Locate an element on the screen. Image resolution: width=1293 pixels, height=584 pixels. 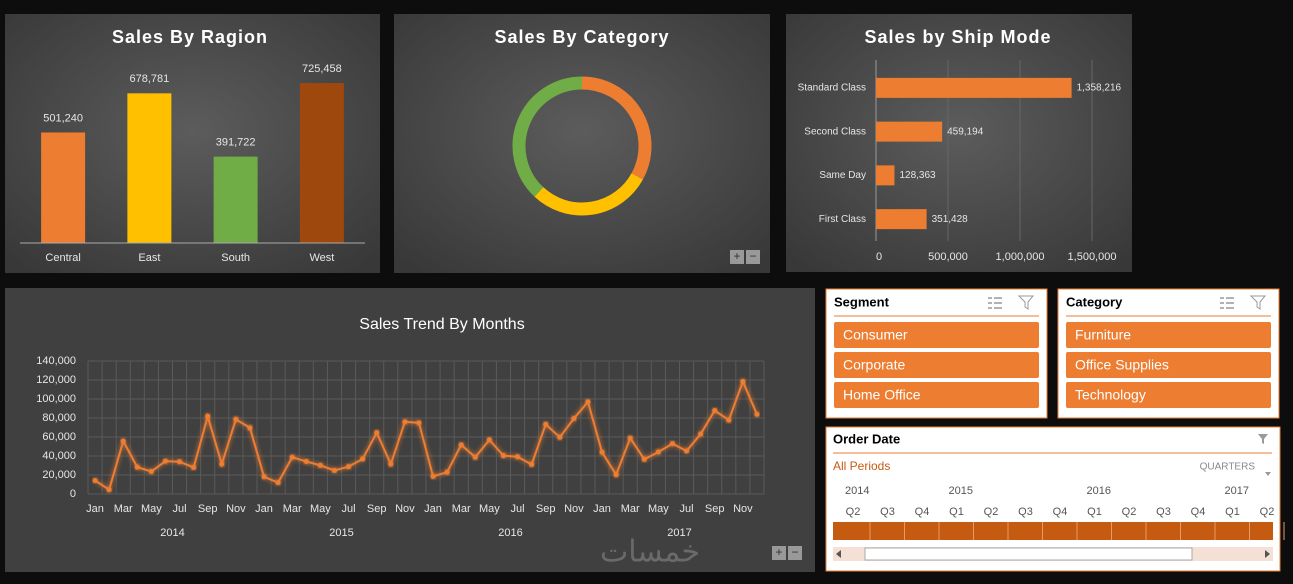
scroll-thumb is located at coordinates (1028, 554).